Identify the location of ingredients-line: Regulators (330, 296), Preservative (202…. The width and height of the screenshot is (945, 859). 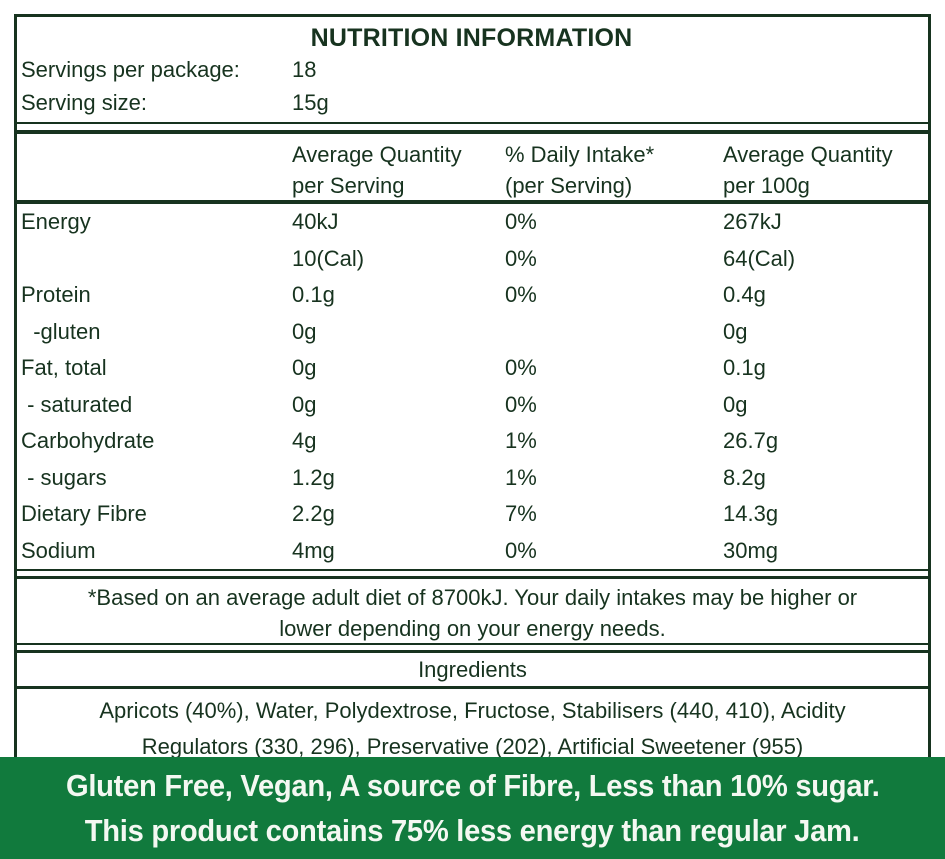
(472, 746).